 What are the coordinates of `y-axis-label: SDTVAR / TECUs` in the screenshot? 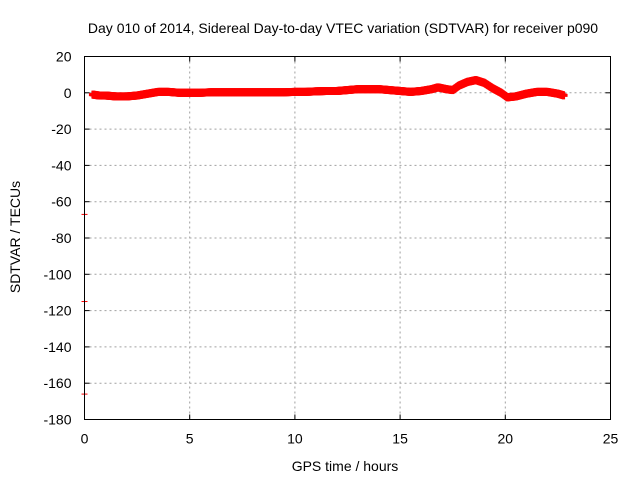 It's located at (15, 237).